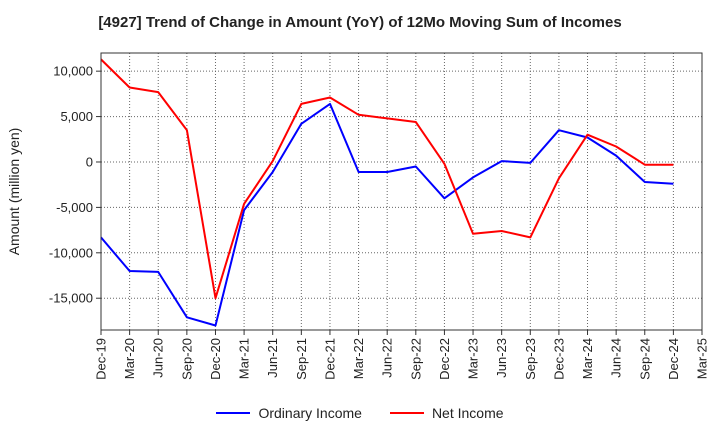 Image resolution: width=720 pixels, height=440 pixels. I want to click on legend-item-ordinary-income: Ordinary Income, so click(289, 413).